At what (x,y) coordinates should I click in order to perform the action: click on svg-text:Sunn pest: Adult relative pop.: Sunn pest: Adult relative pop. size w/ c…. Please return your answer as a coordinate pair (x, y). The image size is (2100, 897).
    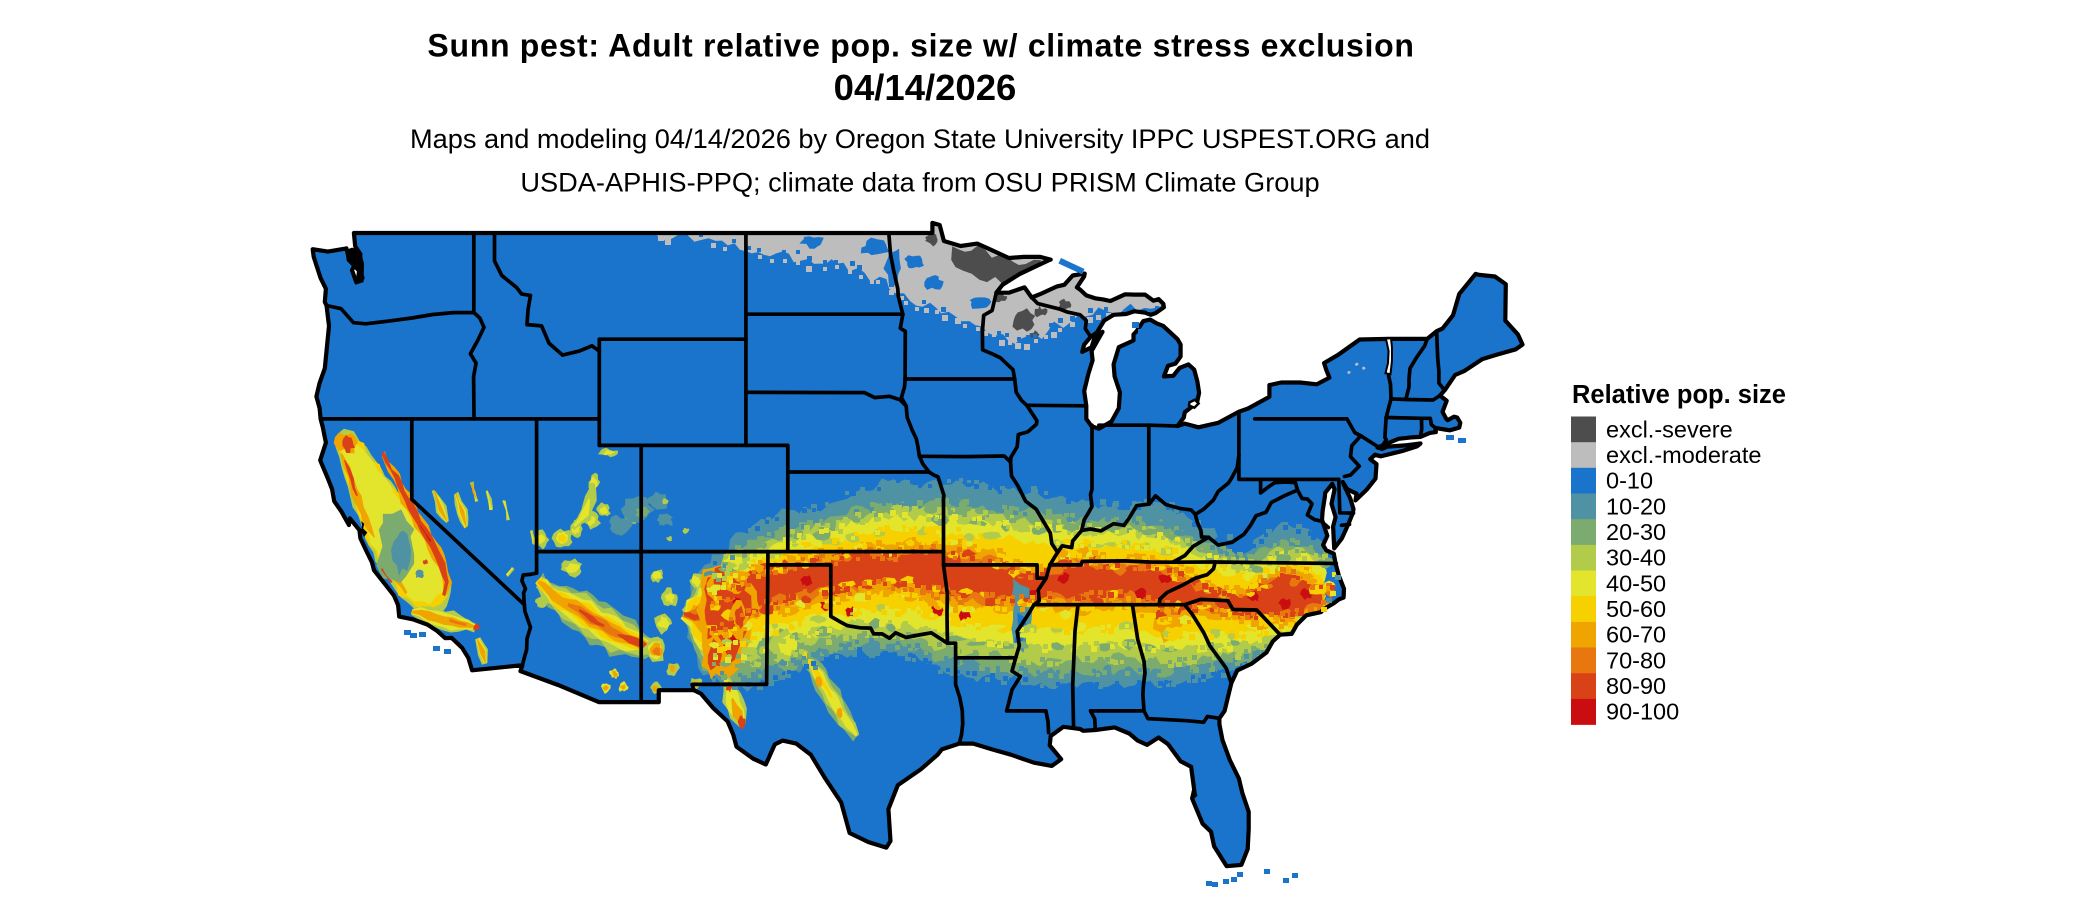
    Looking at the image, I should click on (920, 46).